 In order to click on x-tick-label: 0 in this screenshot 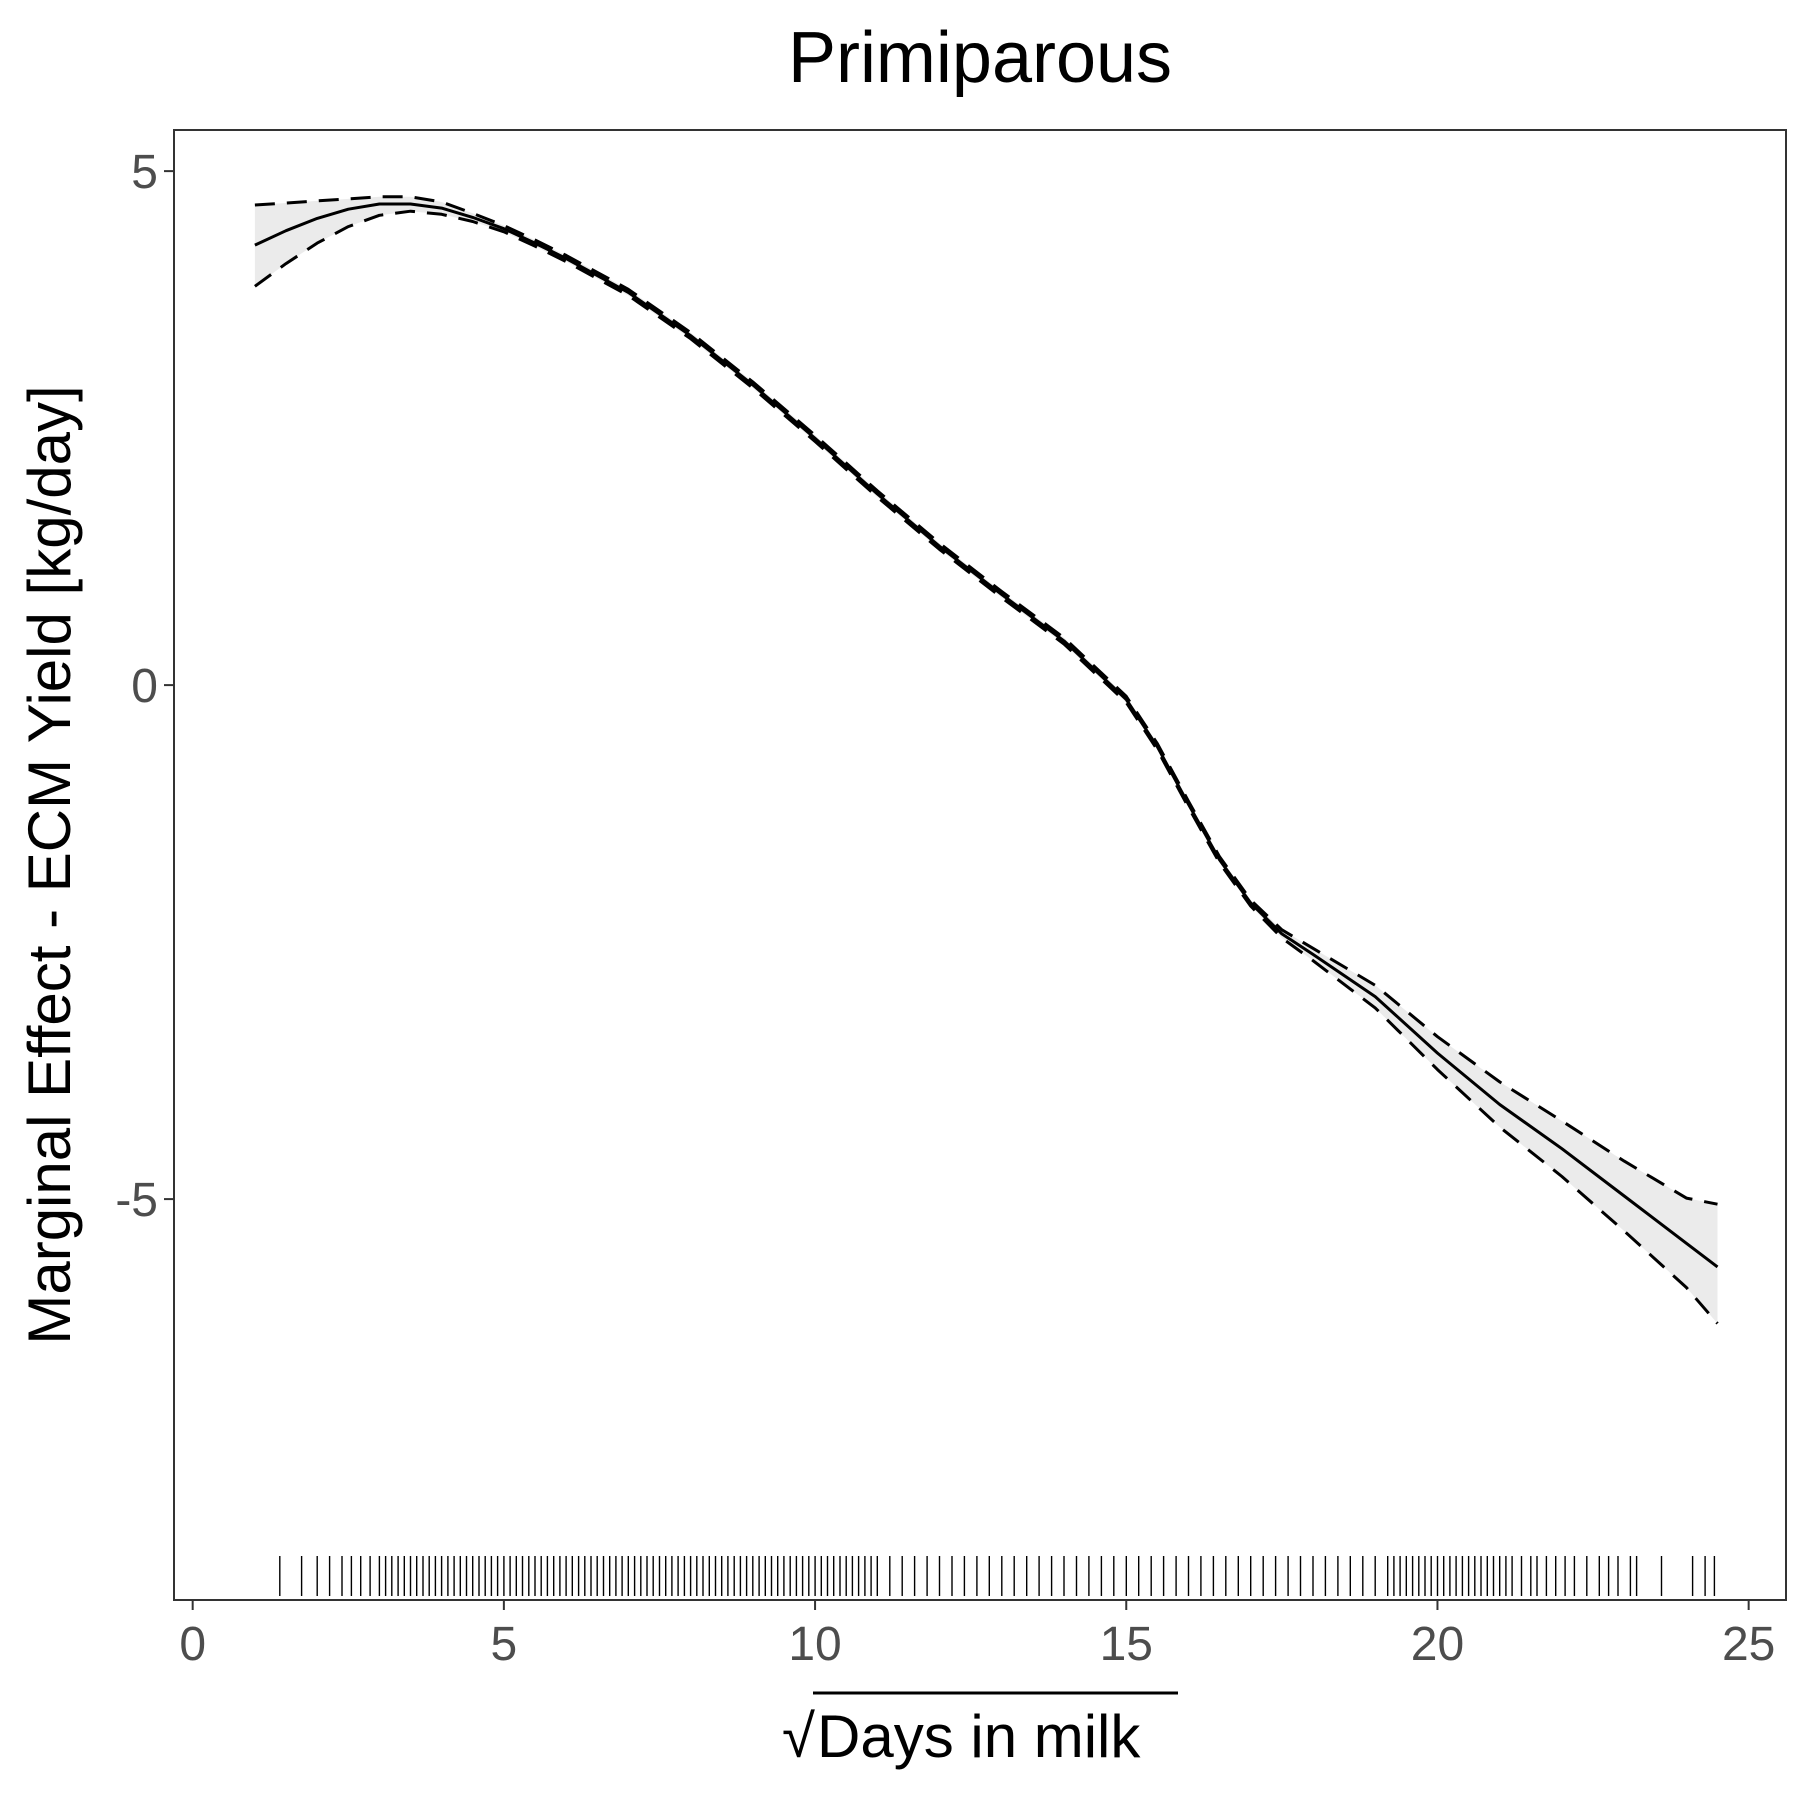, I will do `click(192, 1644)`.